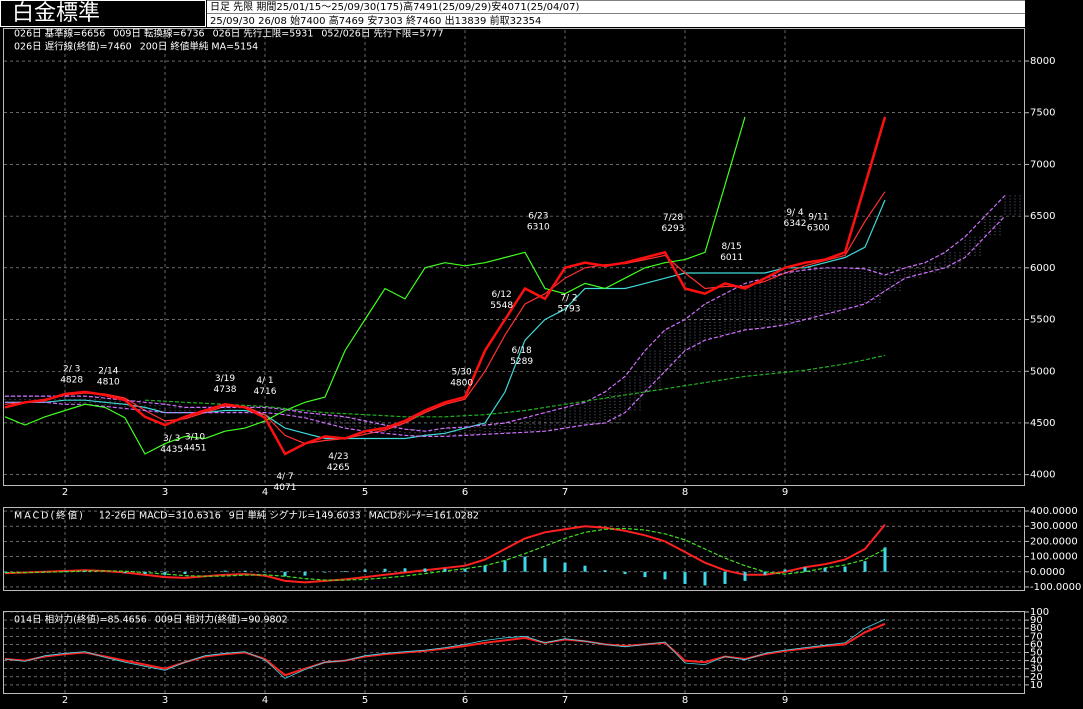 Image resolution: width=1083 pixels, height=709 pixels. What do you see at coordinates (461, 383) in the screenshot?
I see `annotation-price: 4800` at bounding box center [461, 383].